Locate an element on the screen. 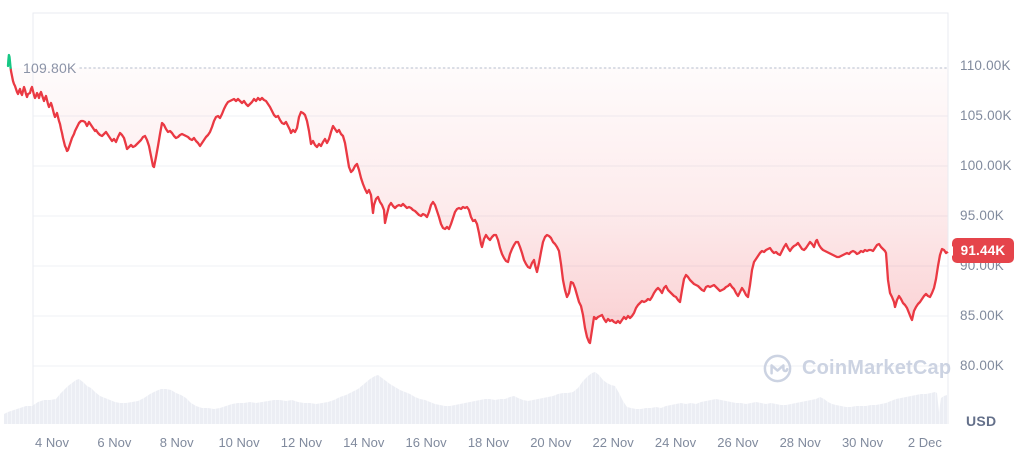 The image size is (1024, 454). x-axis-label: 10 Nov is located at coordinates (239, 442).